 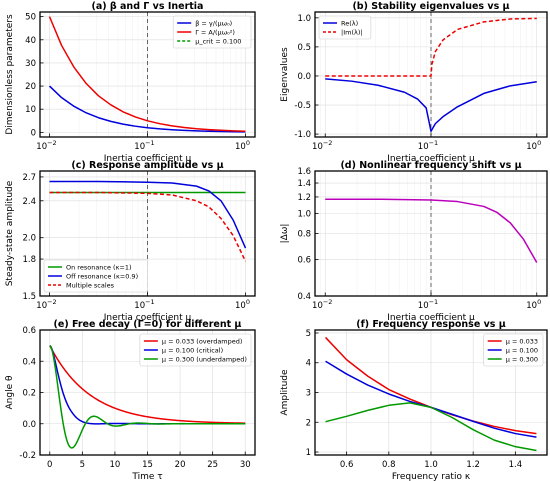 What do you see at coordinates (33, 133) in the screenshot?
I see `y-tick-label: 0` at bounding box center [33, 133].